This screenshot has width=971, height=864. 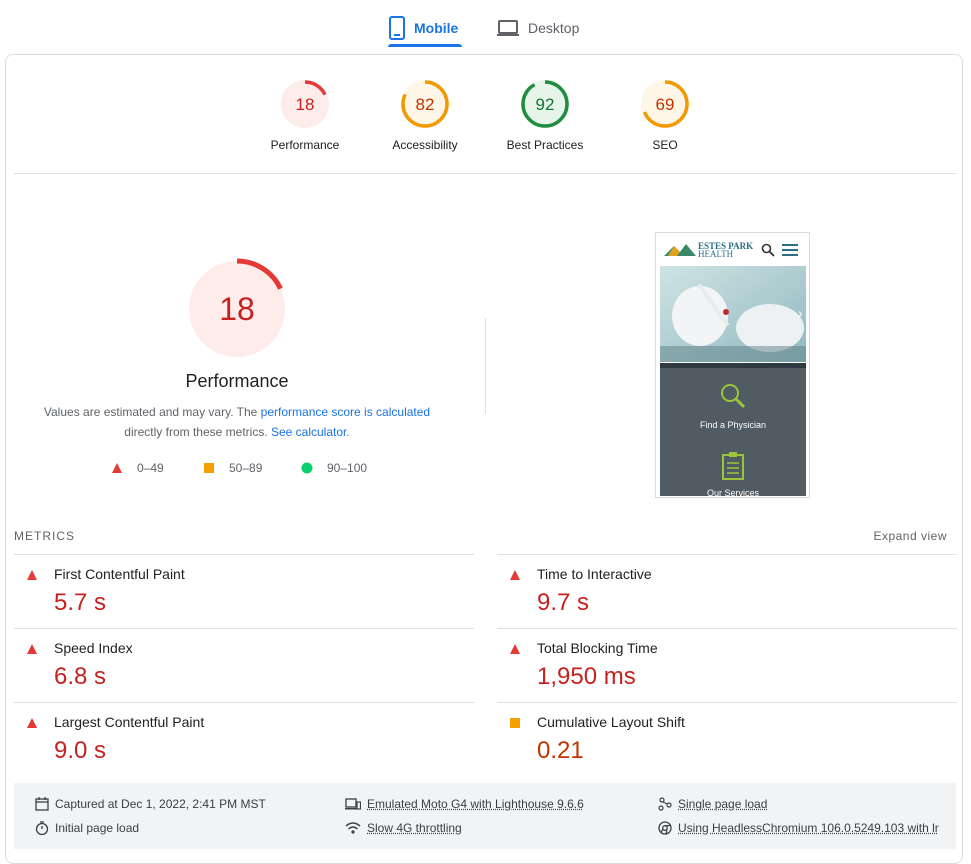 What do you see at coordinates (129, 722) in the screenshot?
I see `metric-name: Largest Contentful Paint` at bounding box center [129, 722].